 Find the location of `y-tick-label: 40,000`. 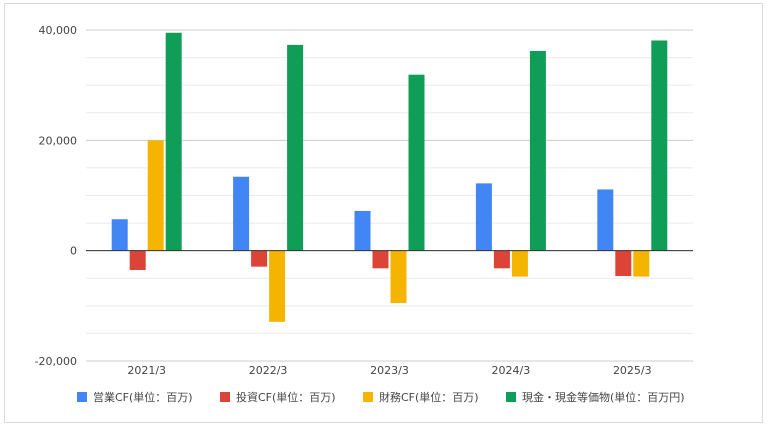

y-tick-label: 40,000 is located at coordinates (58, 30).